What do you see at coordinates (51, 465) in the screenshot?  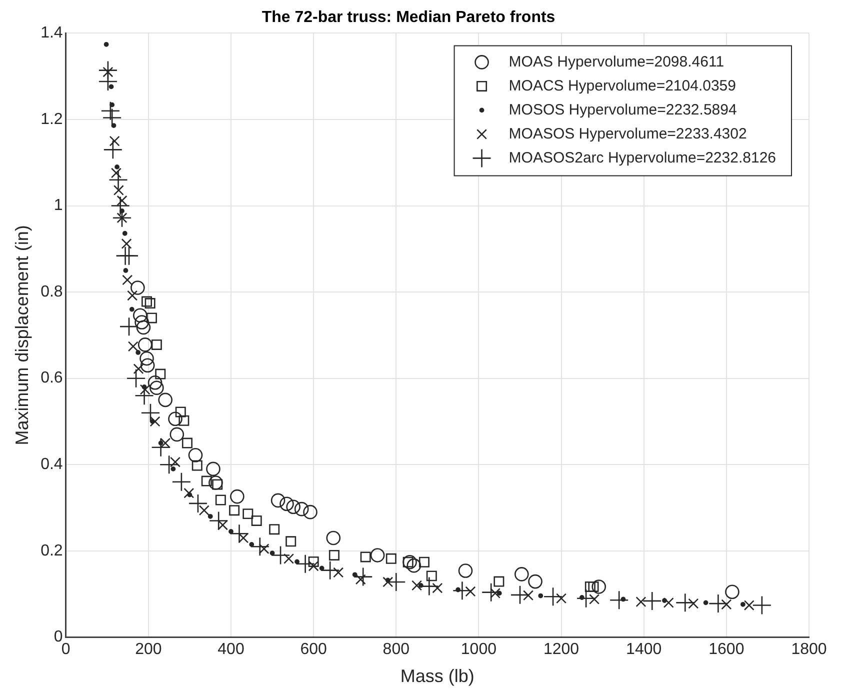 I see `y-tick-label: 0.4` at bounding box center [51, 465].